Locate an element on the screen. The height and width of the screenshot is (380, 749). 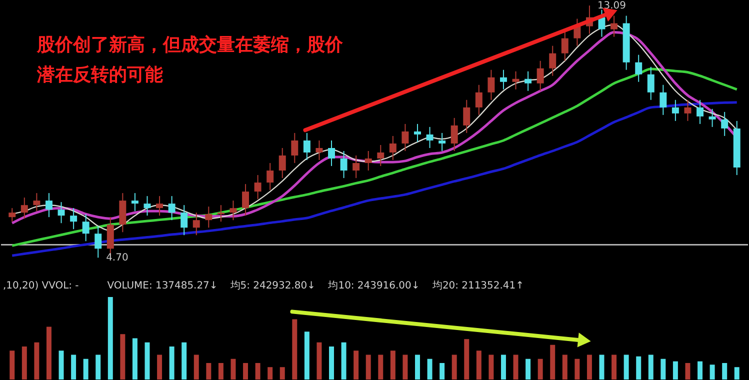
annotation: 4.70 is located at coordinates (117, 258).